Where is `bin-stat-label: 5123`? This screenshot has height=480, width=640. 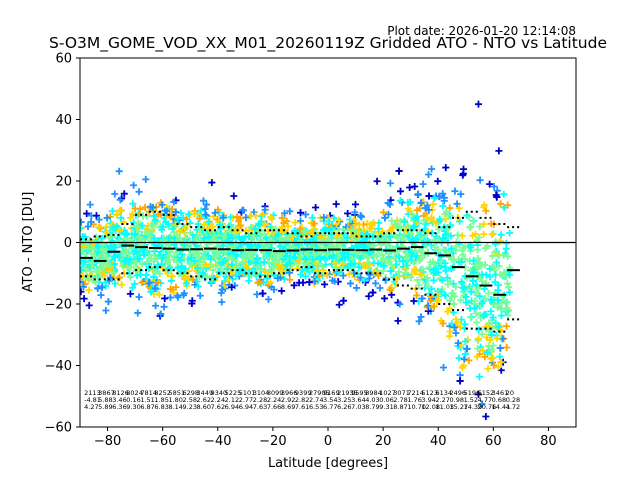
bin-stat-label: 5123 is located at coordinates (429, 393).